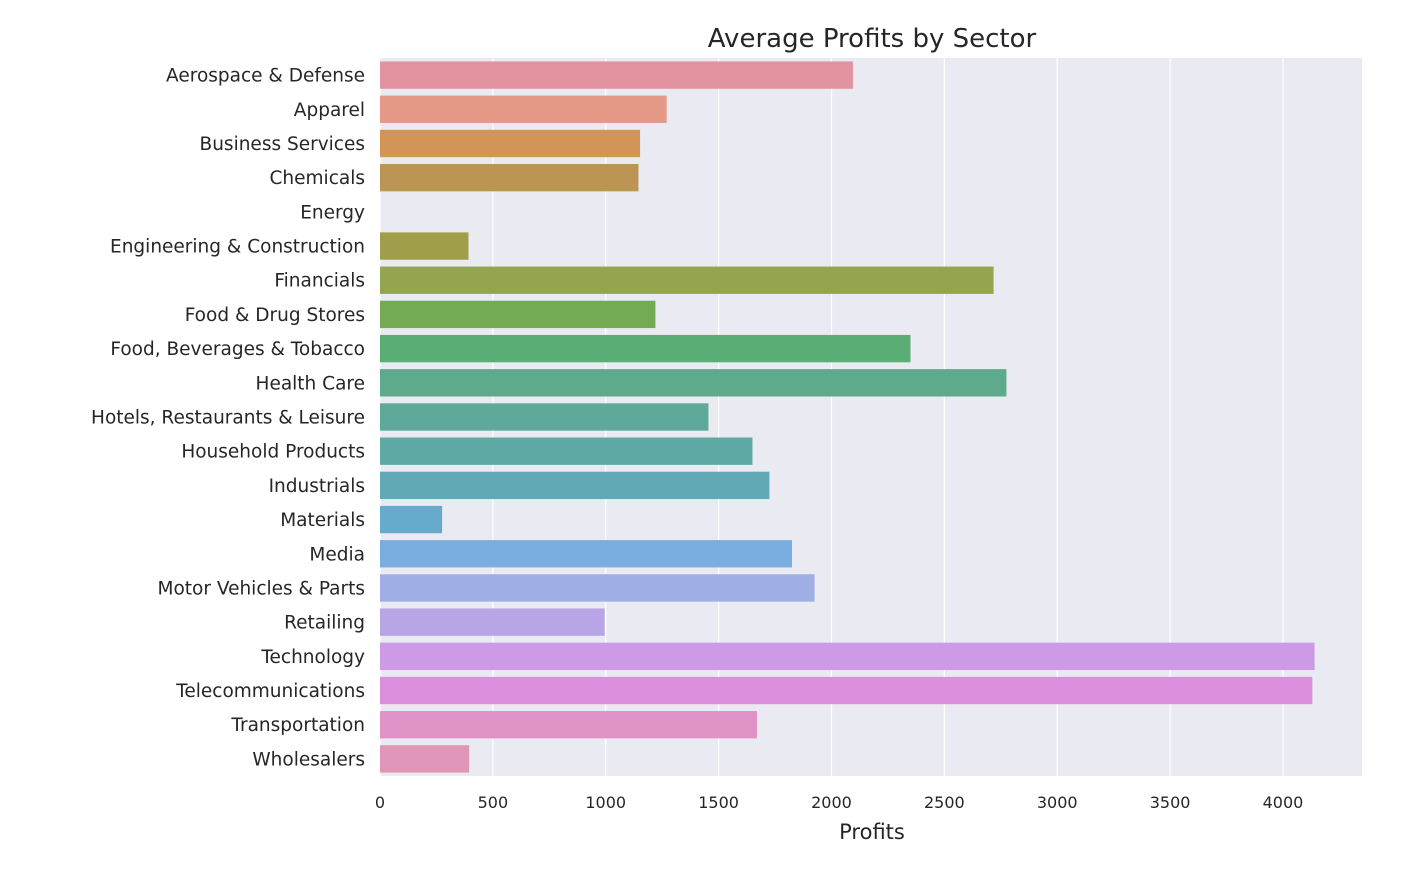  Describe the element at coordinates (544, 417) in the screenshot. I see `bar-hotels-restaurants-and-leisure` at that location.